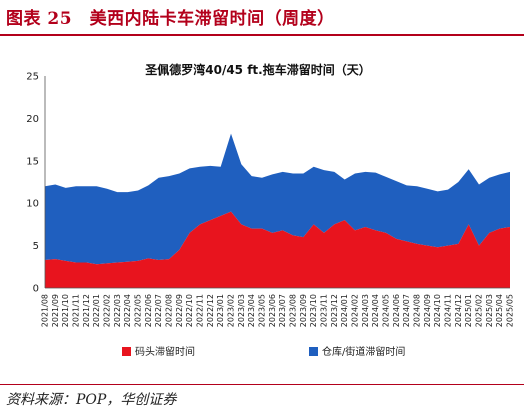 This screenshot has height=414, width=524. What do you see at coordinates (262, 384) in the screenshot?
I see `footer-rule` at bounding box center [262, 384].